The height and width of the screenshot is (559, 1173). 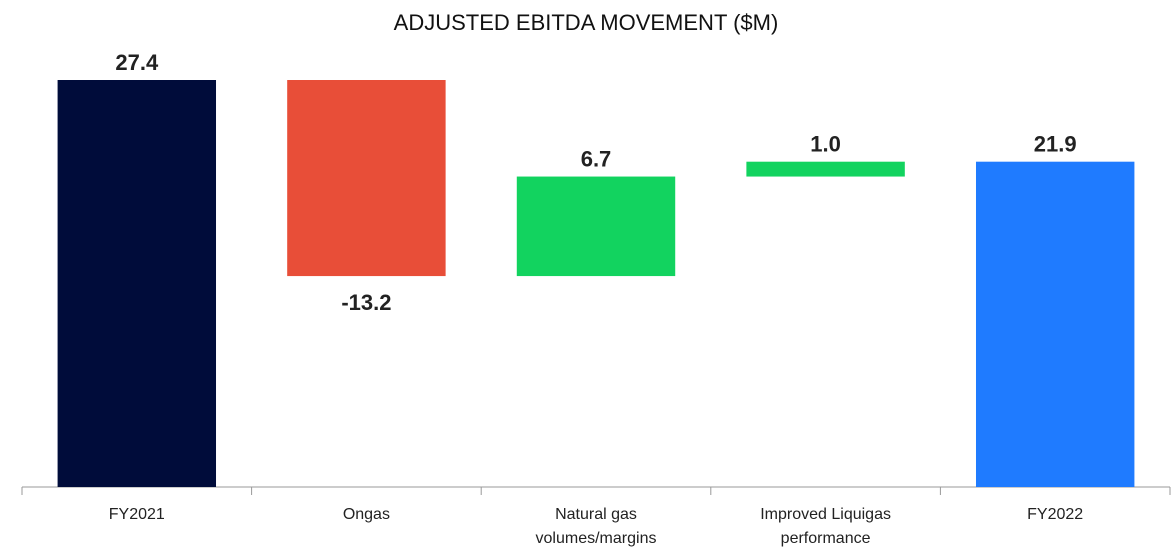 What do you see at coordinates (1055, 514) in the screenshot?
I see `x-tick-label: FY2022` at bounding box center [1055, 514].